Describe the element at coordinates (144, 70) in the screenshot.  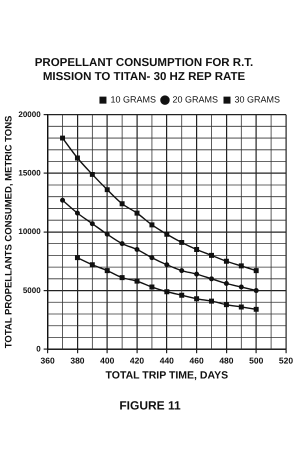
I see `chart-title: PROPELLANT CONSUMPTION FOR R.T. MISSION TO TITAN- 30 HZ REP RATE` at that location.